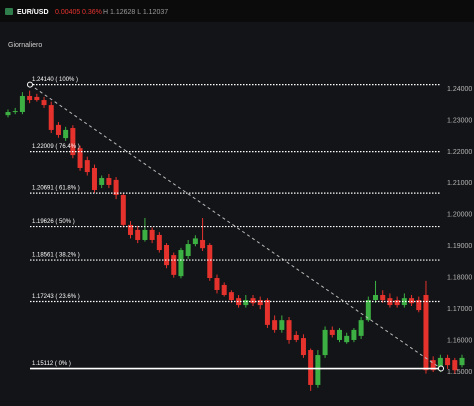  What do you see at coordinates (56, 297) in the screenshot?
I see `fib-level-label: 1.17243 ( 23.6% )` at bounding box center [56, 297].